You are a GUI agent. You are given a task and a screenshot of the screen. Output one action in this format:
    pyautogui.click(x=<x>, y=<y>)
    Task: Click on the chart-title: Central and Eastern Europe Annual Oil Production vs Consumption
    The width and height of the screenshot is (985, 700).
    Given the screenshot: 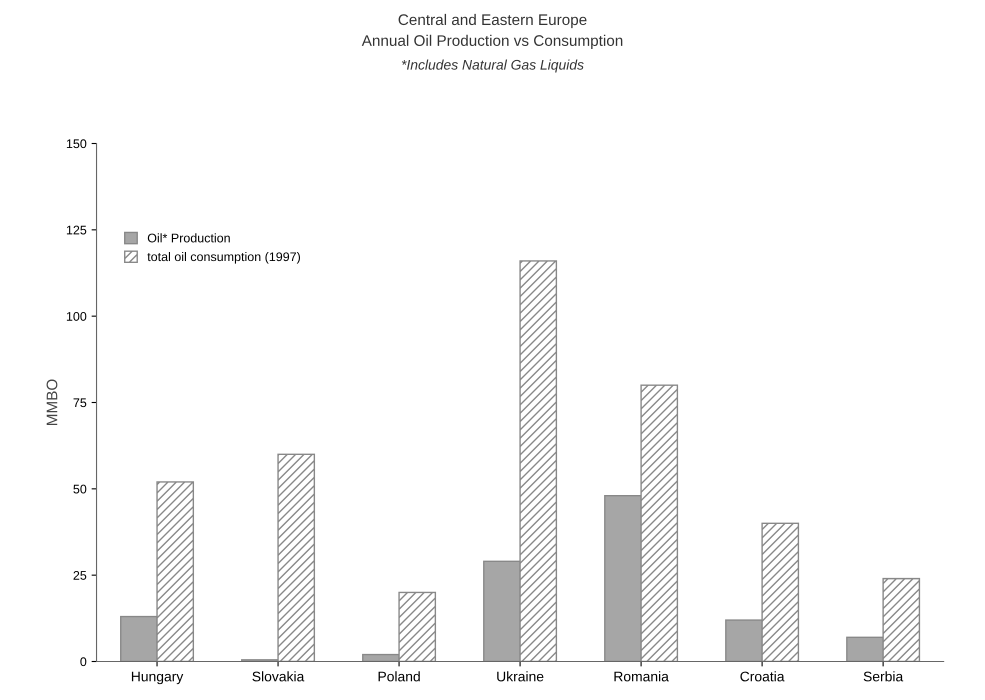 What is the action you would take?
    pyautogui.click(x=492, y=31)
    